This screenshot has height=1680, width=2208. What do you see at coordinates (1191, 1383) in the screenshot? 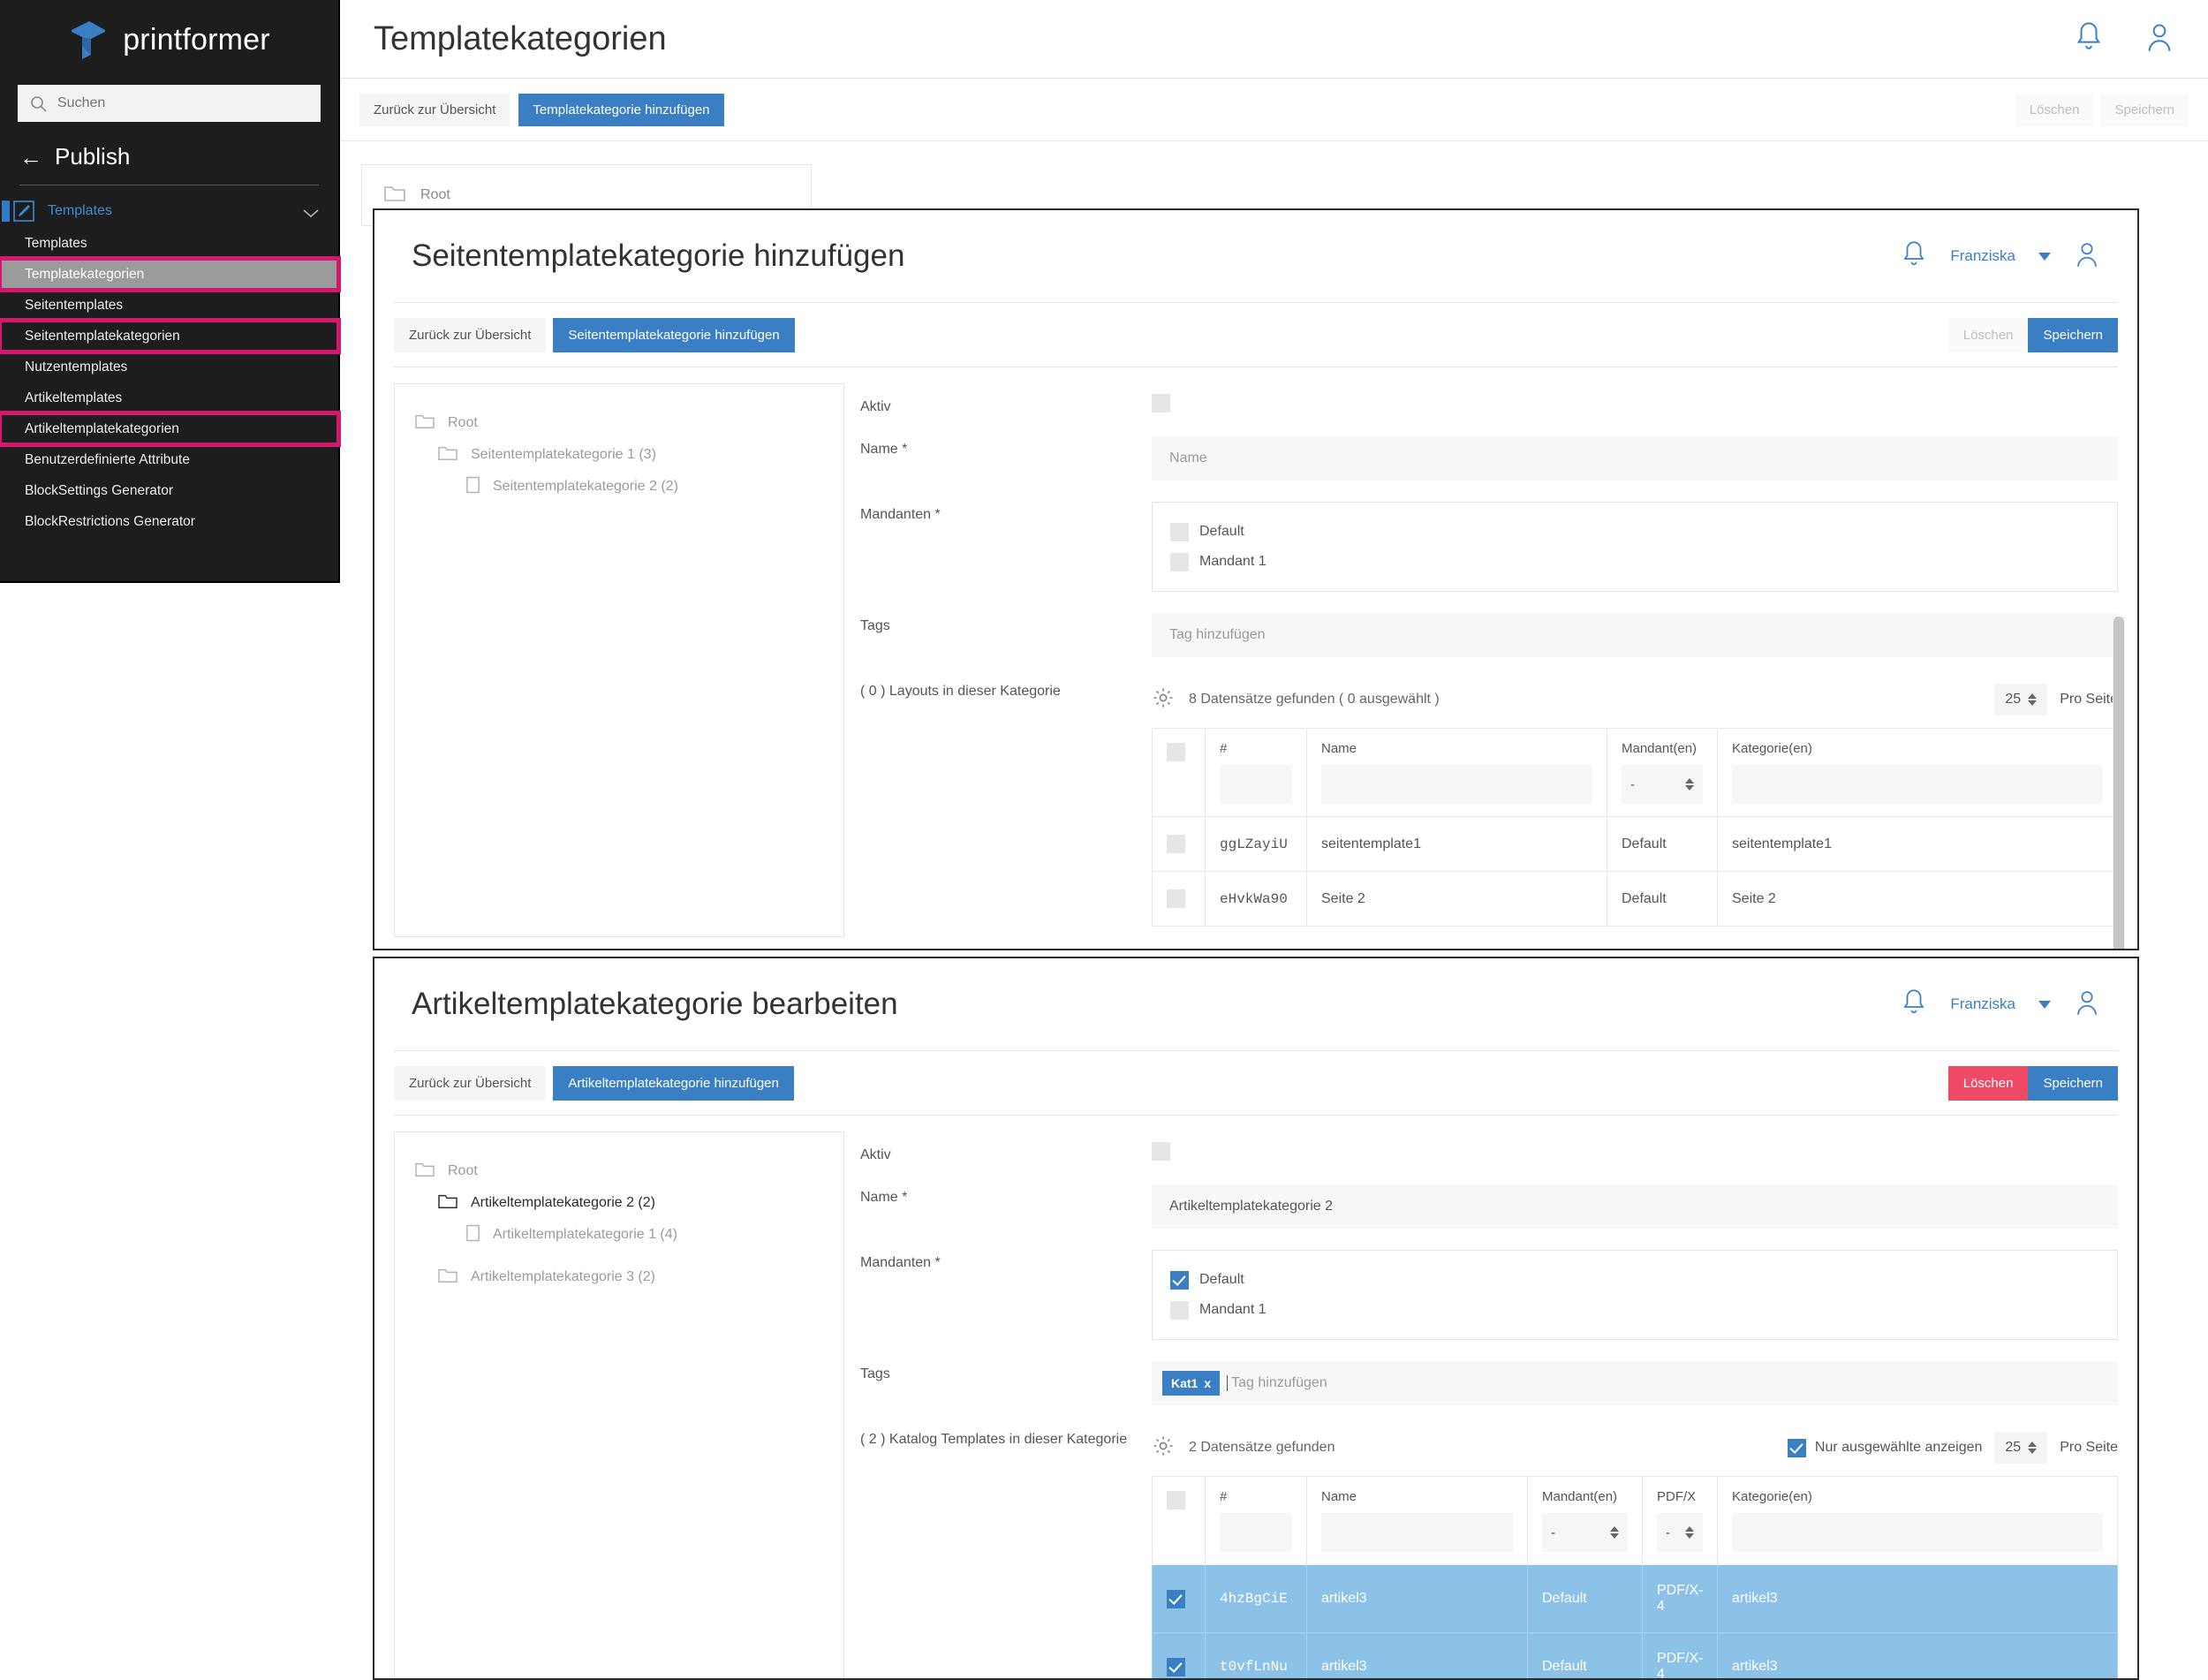
I see `tag-chip: Kat1 x` at bounding box center [1191, 1383].